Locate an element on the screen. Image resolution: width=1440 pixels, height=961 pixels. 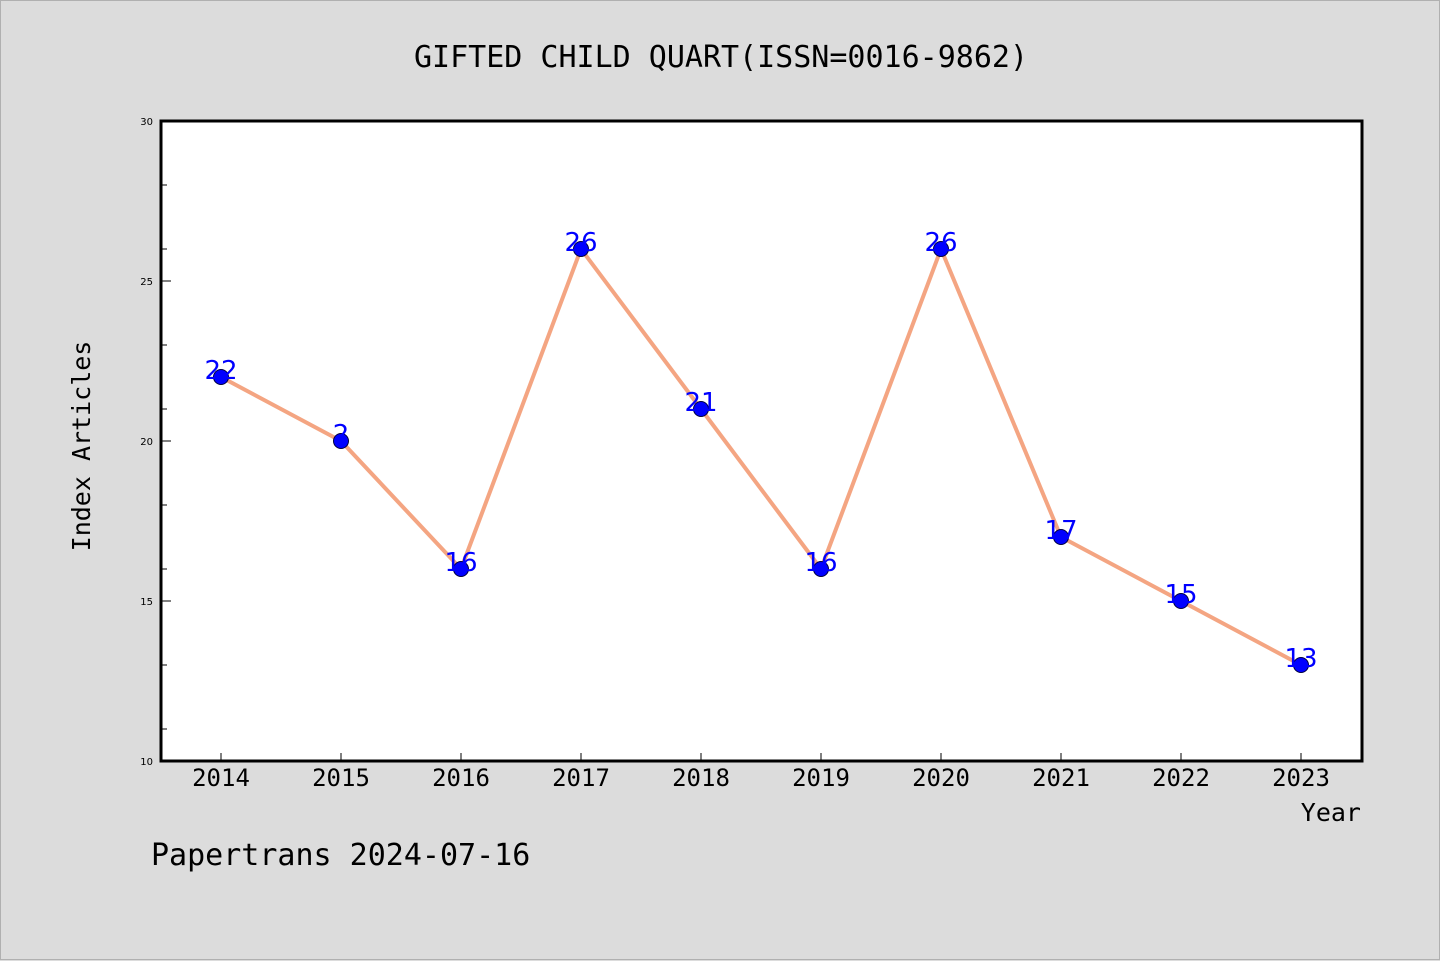
x-tick-label: 2019 is located at coordinates (821, 778).